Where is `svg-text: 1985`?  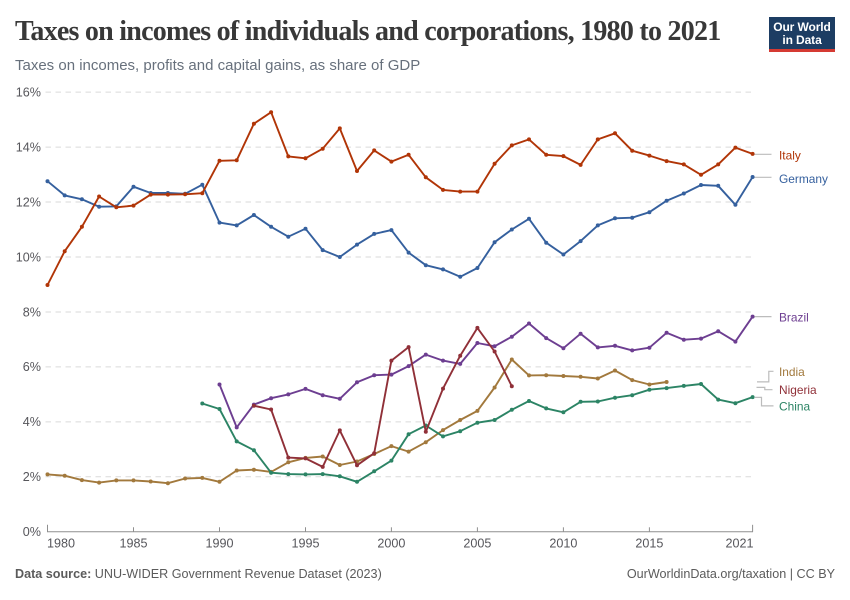 svg-text: 1985 is located at coordinates (133, 544).